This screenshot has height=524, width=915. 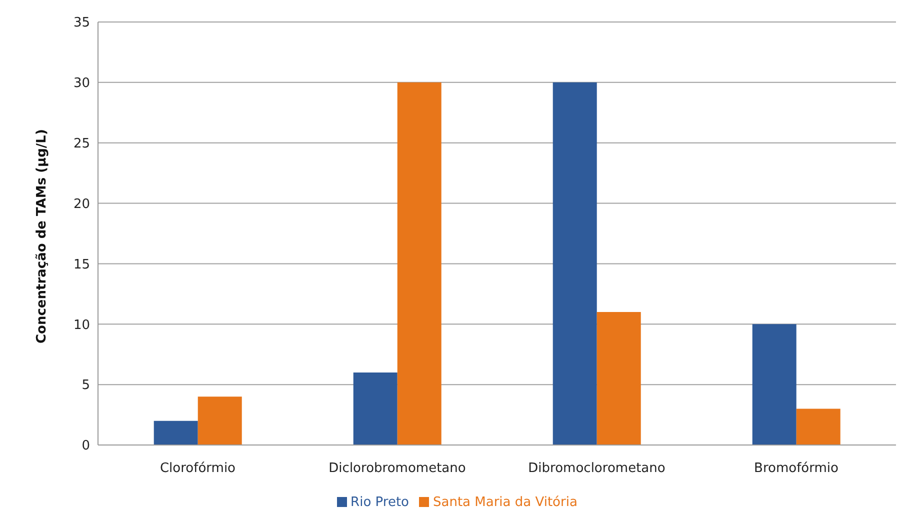 I want to click on legend-label: Santa Maria da Vitória, so click(x=505, y=502).